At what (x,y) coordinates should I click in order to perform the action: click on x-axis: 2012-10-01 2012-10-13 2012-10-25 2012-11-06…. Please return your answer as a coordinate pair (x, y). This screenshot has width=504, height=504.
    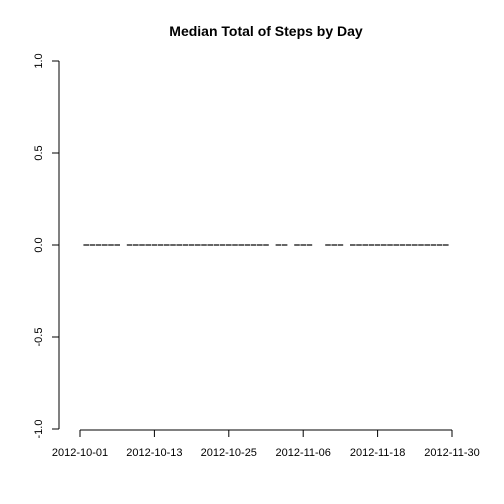
    Looking at the image, I should click on (266, 444).